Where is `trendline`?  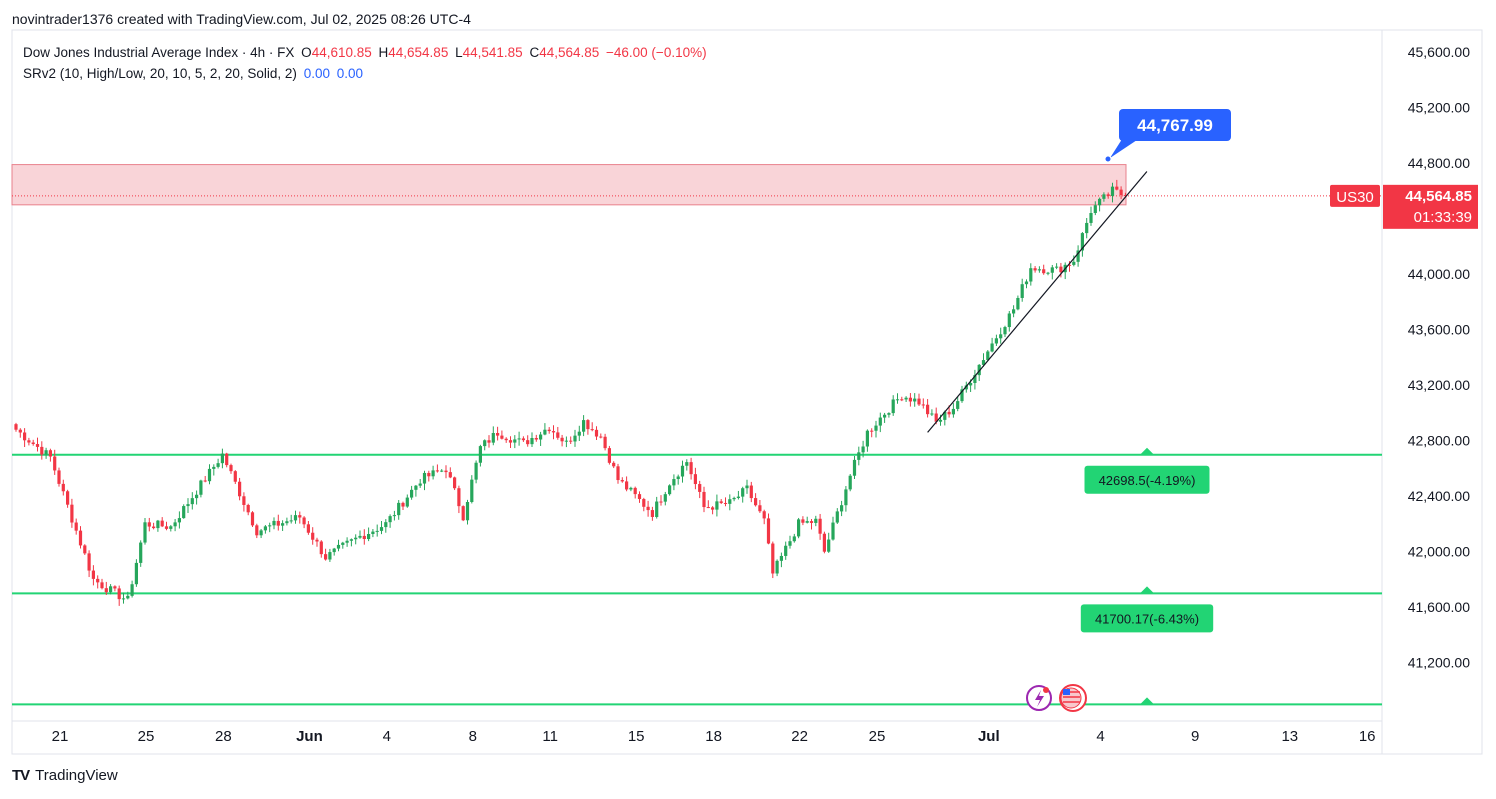 trendline is located at coordinates (1037, 302).